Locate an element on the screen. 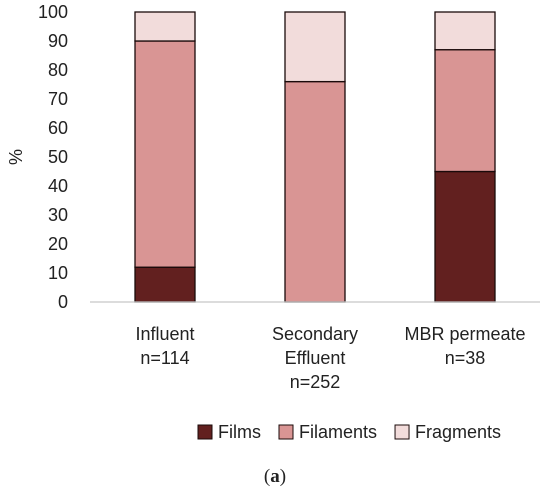 Image resolution: width=550 pixels, height=500 pixels. x-category-label: Influent n=114 is located at coordinates (164, 346).